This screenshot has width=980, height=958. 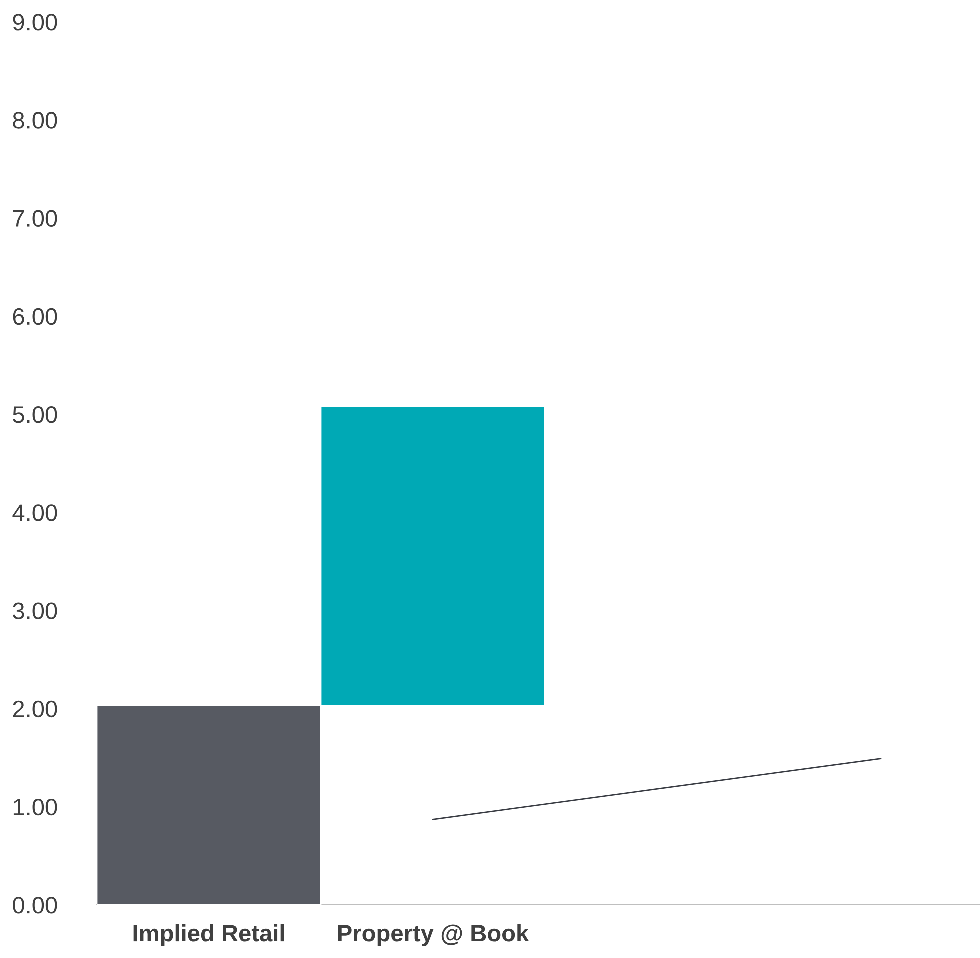 What do you see at coordinates (35, 905) in the screenshot?
I see `y-tick-label: 0.00` at bounding box center [35, 905].